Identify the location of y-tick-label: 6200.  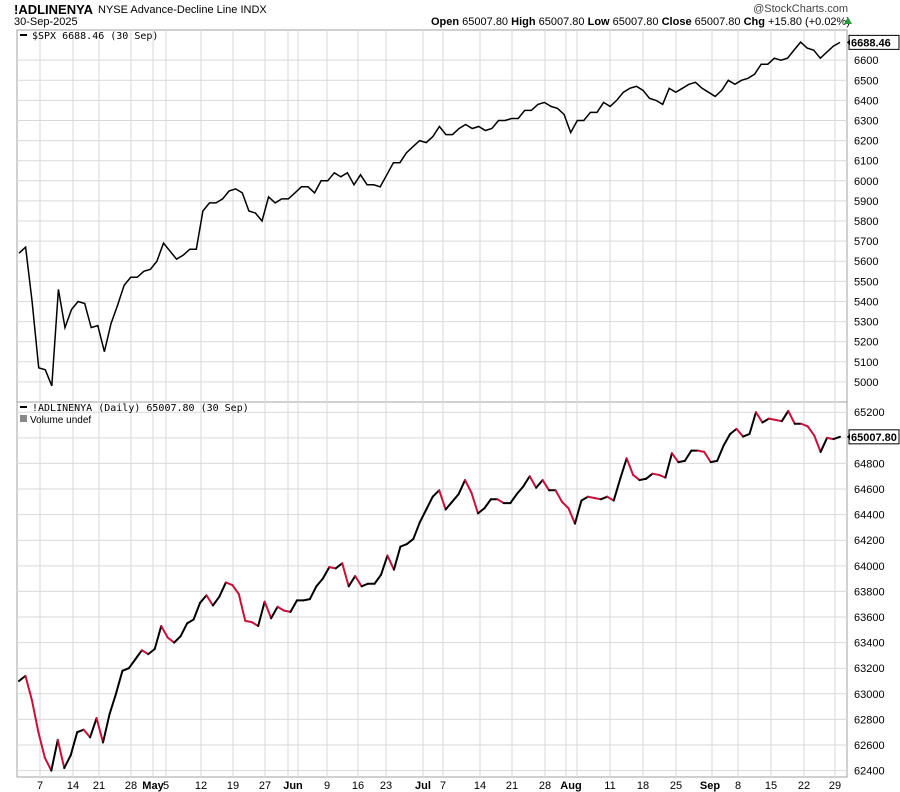
(866, 142).